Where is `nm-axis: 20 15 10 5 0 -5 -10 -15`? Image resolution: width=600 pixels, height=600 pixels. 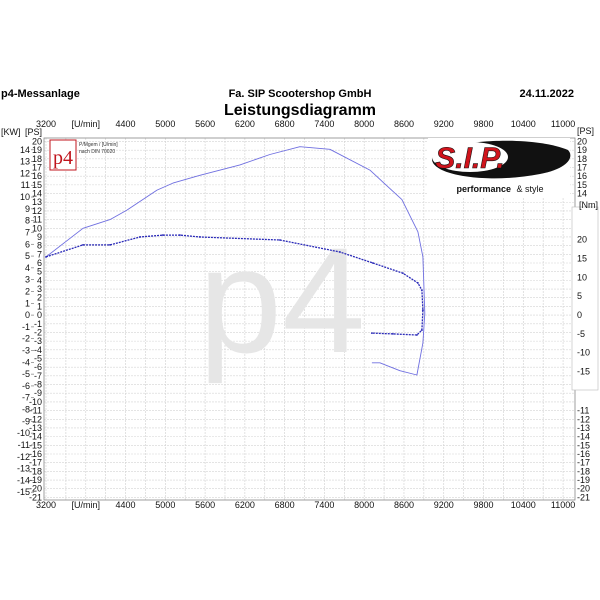 nm-axis: 20 15 10 5 0 -5 -10 -15 is located at coordinates (583, 306).